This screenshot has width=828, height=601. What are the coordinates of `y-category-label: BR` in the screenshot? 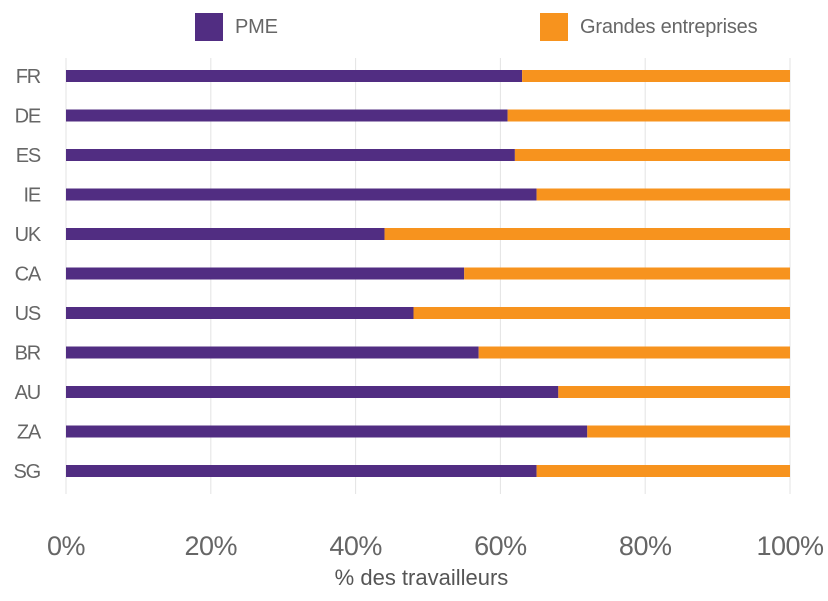 It's located at (28, 354).